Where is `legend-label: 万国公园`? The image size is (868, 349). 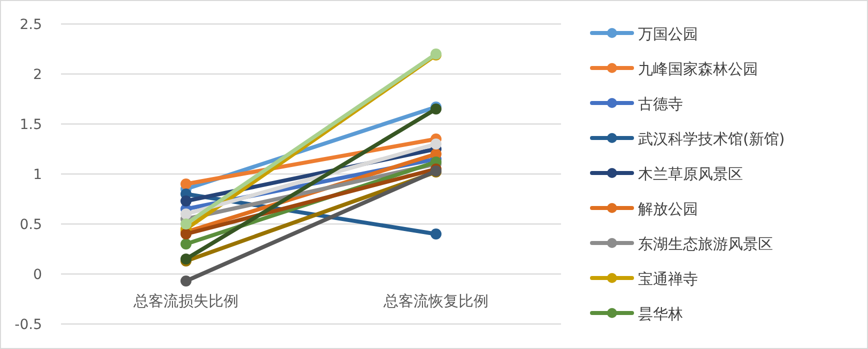 legend-label: 万国公园 is located at coordinates (668, 34).